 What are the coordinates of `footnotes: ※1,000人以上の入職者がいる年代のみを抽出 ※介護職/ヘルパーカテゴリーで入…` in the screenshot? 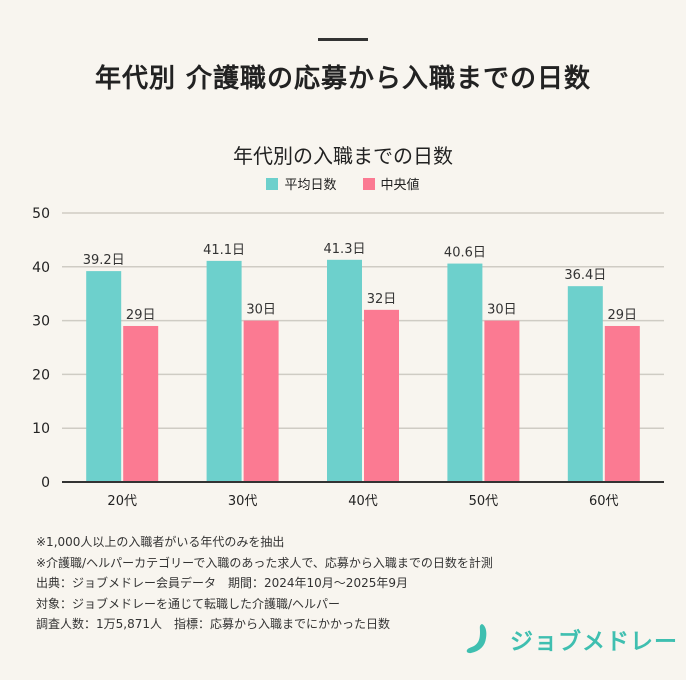 It's located at (264, 583).